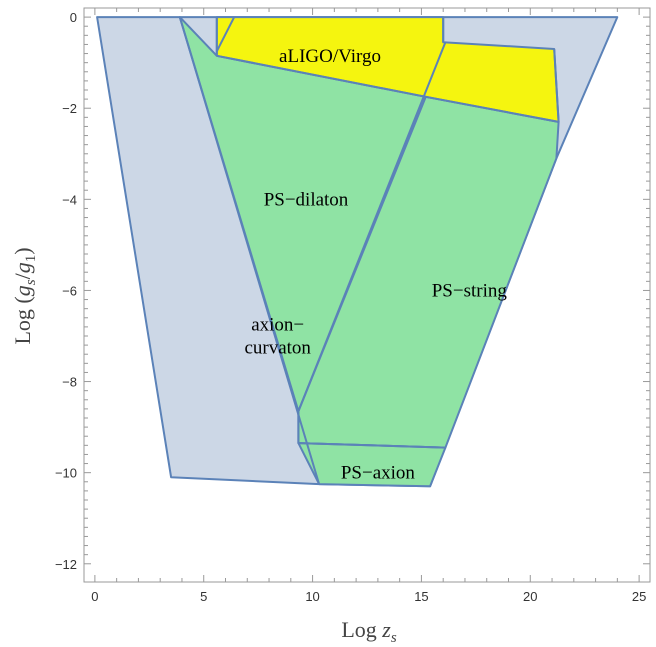 The height and width of the screenshot is (647, 656). Describe the element at coordinates (306, 199) in the screenshot. I see `region-label-ps-dilaton: PS−dilaton` at that location.